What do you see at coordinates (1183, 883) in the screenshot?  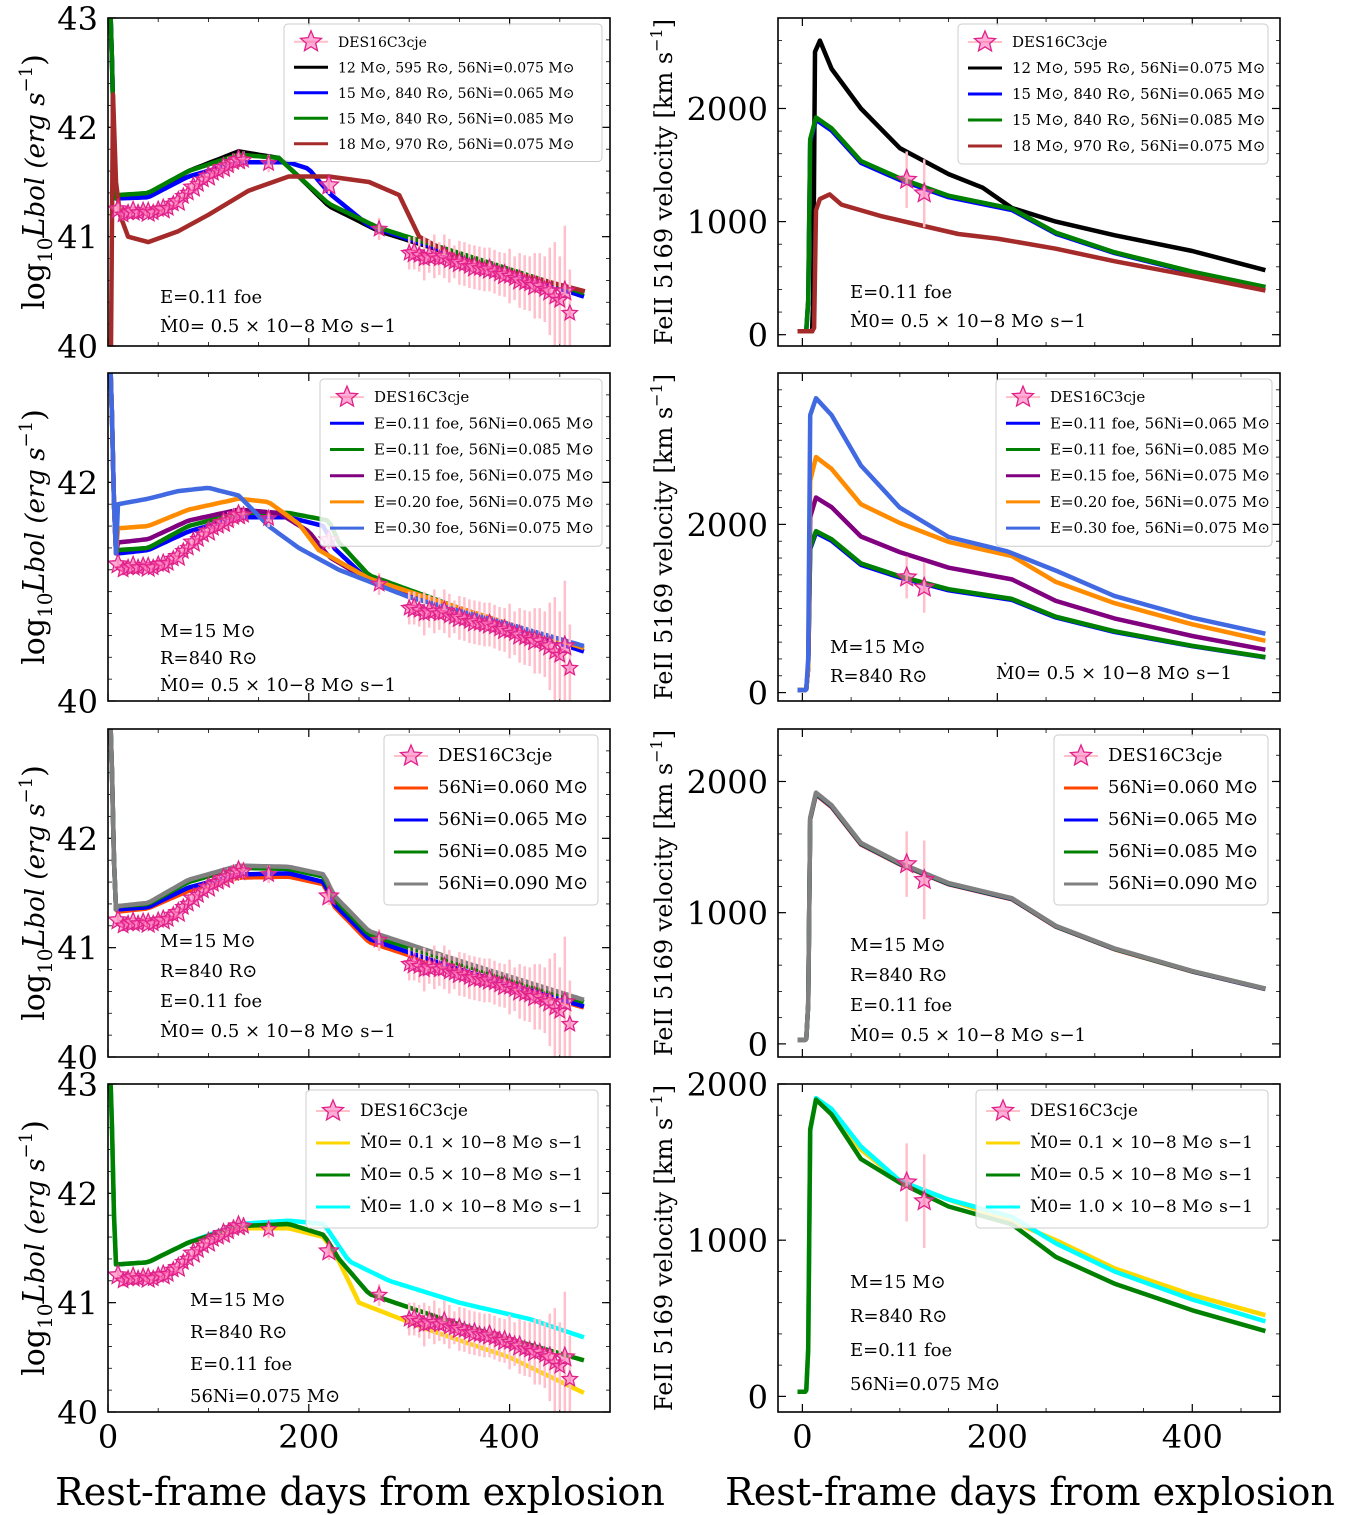 I see `legend-label: 56Ni=0.090 M⊙` at bounding box center [1183, 883].